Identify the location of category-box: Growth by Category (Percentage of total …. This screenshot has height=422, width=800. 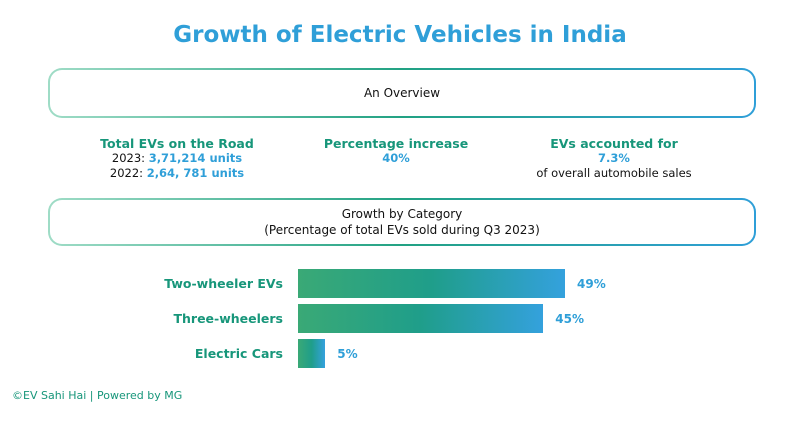
(402, 222).